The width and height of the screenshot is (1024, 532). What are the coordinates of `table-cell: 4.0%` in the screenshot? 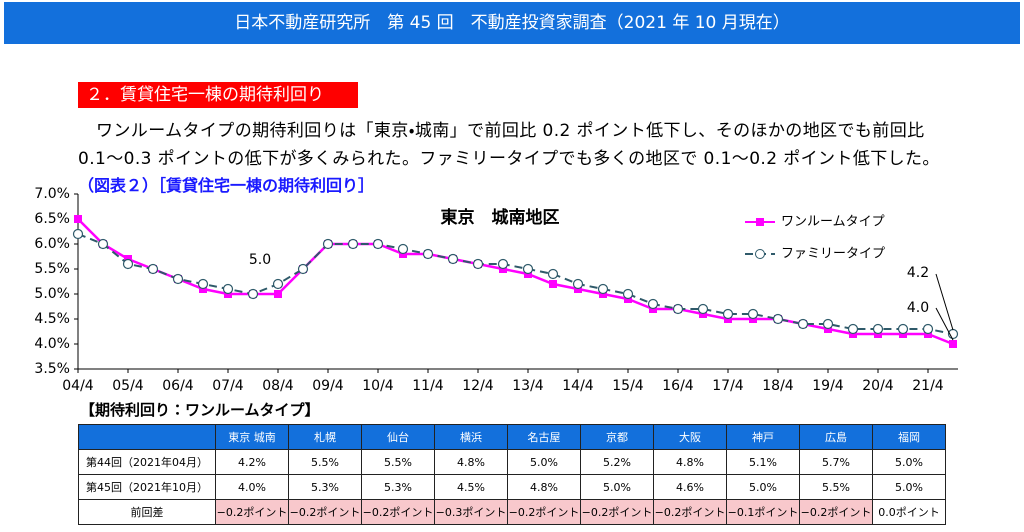 It's located at (252, 487).